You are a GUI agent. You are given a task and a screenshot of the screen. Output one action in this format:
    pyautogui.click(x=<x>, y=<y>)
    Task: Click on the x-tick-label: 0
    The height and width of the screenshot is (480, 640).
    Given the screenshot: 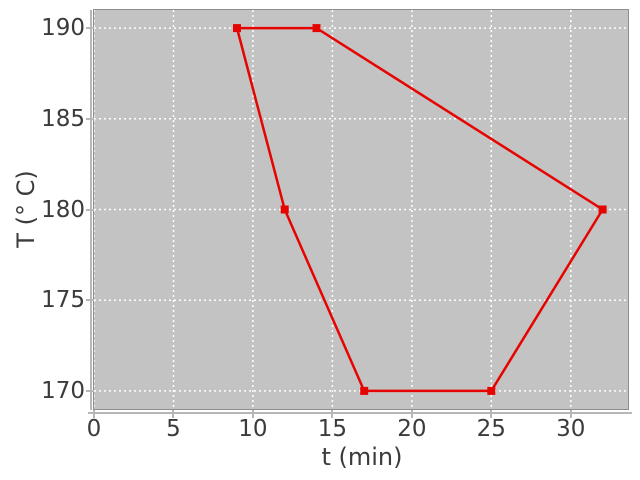 What is the action you would take?
    pyautogui.click(x=94, y=429)
    